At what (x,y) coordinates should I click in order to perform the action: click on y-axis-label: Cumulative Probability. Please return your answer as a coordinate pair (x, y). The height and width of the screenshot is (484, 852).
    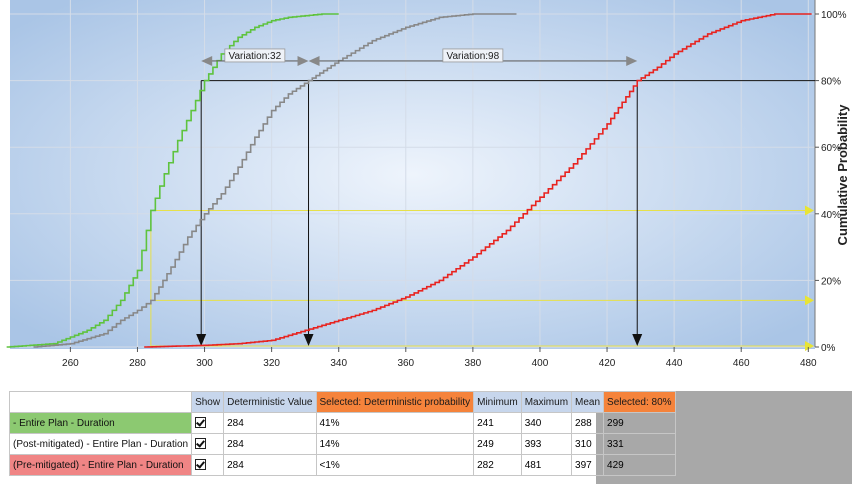
    Looking at the image, I should click on (842, 175).